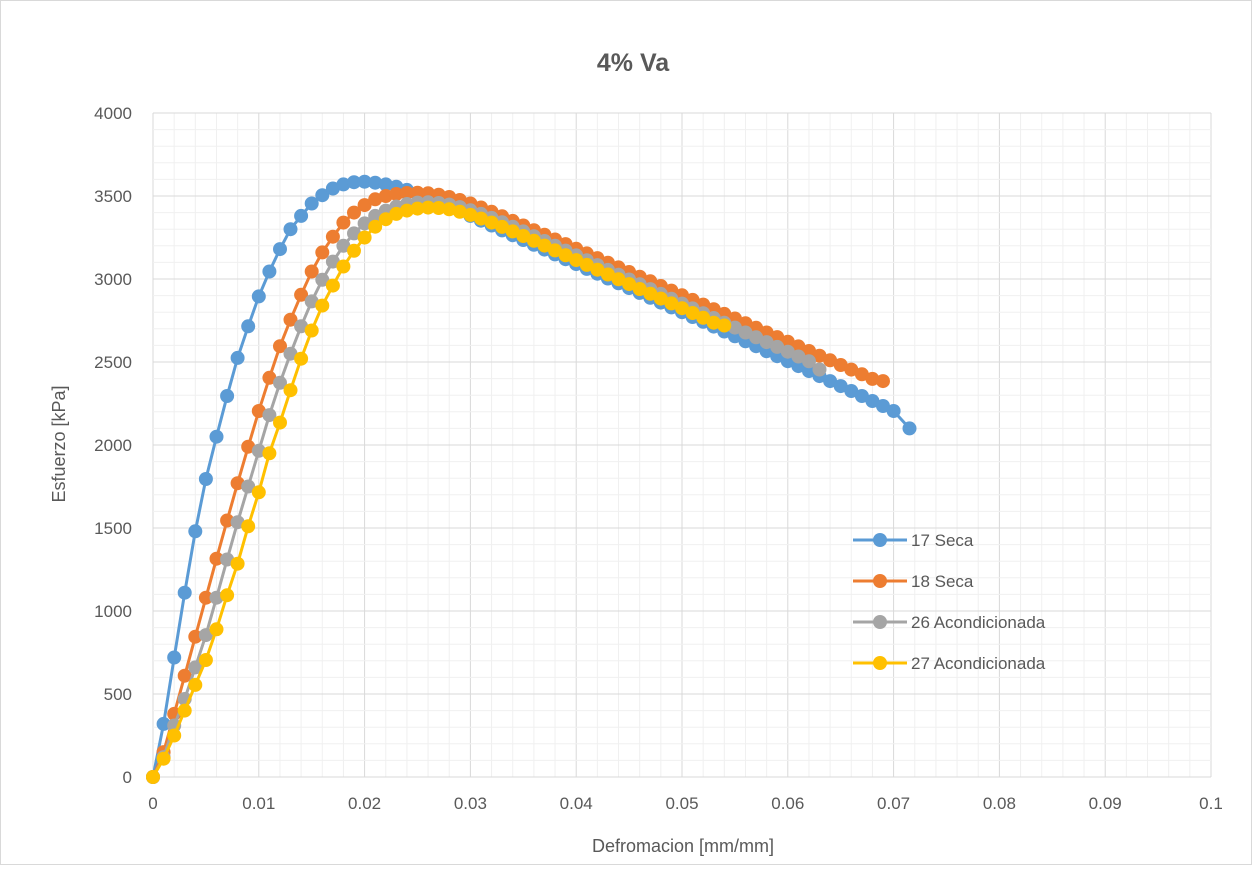 The image size is (1252, 869). I want to click on legend-label: 17 Seca, so click(942, 540).